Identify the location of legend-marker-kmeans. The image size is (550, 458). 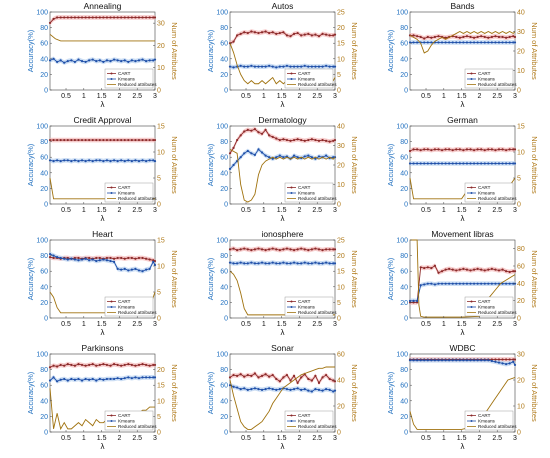
(471, 307).